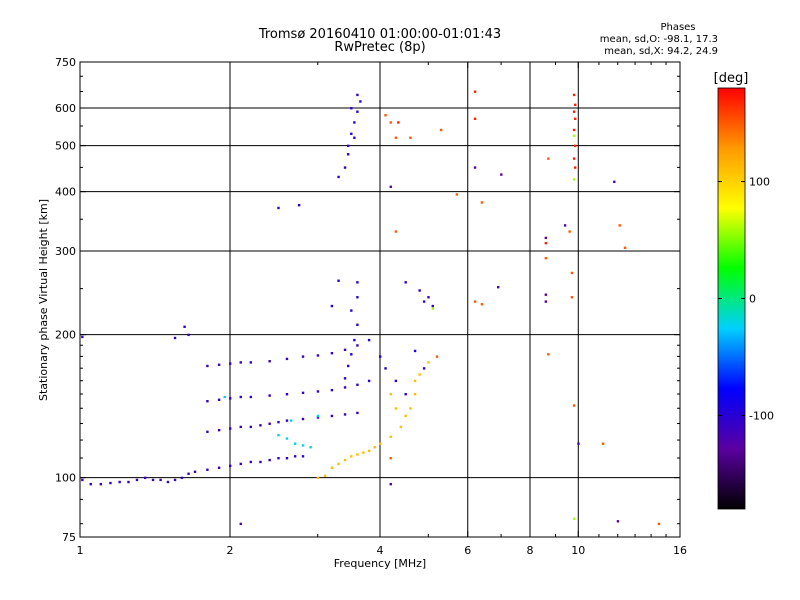 The image size is (800, 600). I want to click on y-tick-label: 75, so click(69, 537).